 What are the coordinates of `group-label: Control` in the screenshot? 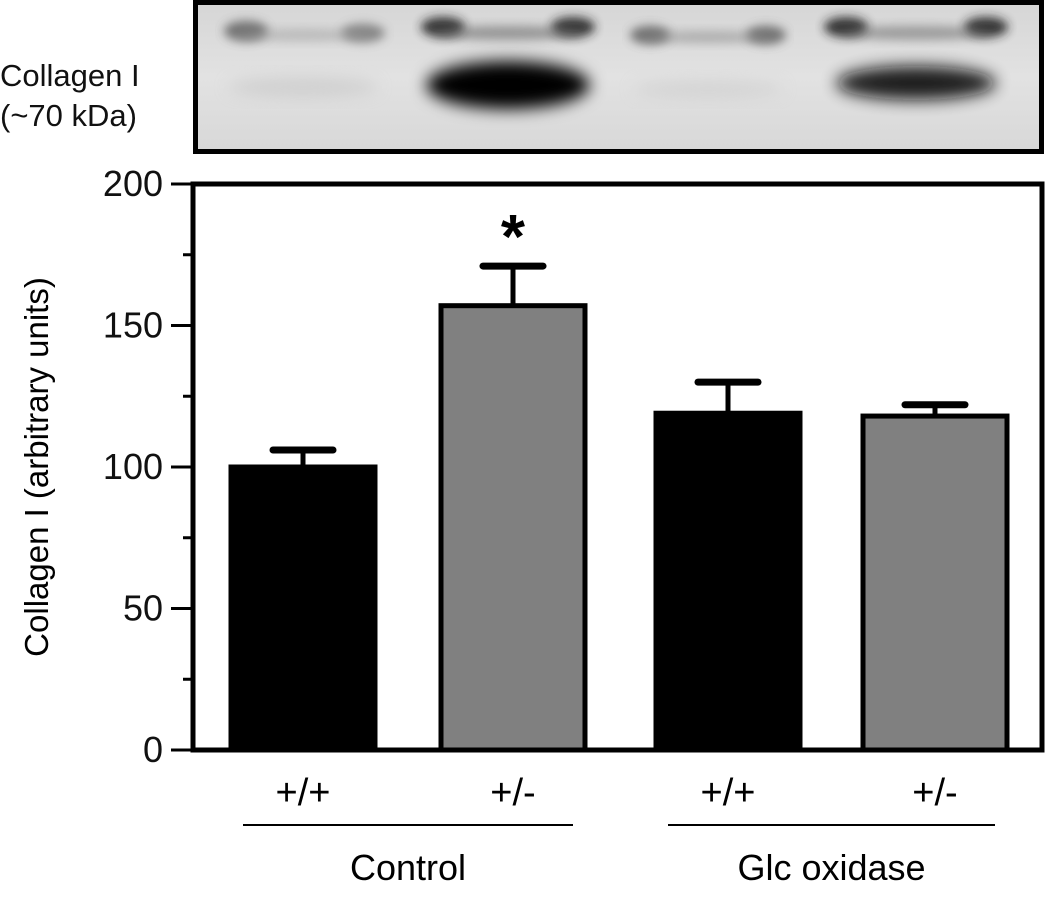 It's located at (408, 867).